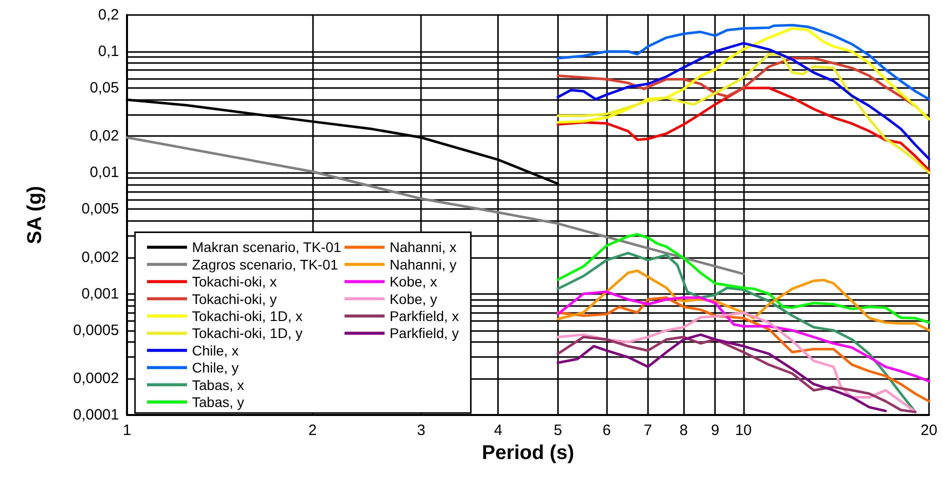 This screenshot has height=485, width=943. I want to click on y-axis-title: SA (g), so click(35, 215).